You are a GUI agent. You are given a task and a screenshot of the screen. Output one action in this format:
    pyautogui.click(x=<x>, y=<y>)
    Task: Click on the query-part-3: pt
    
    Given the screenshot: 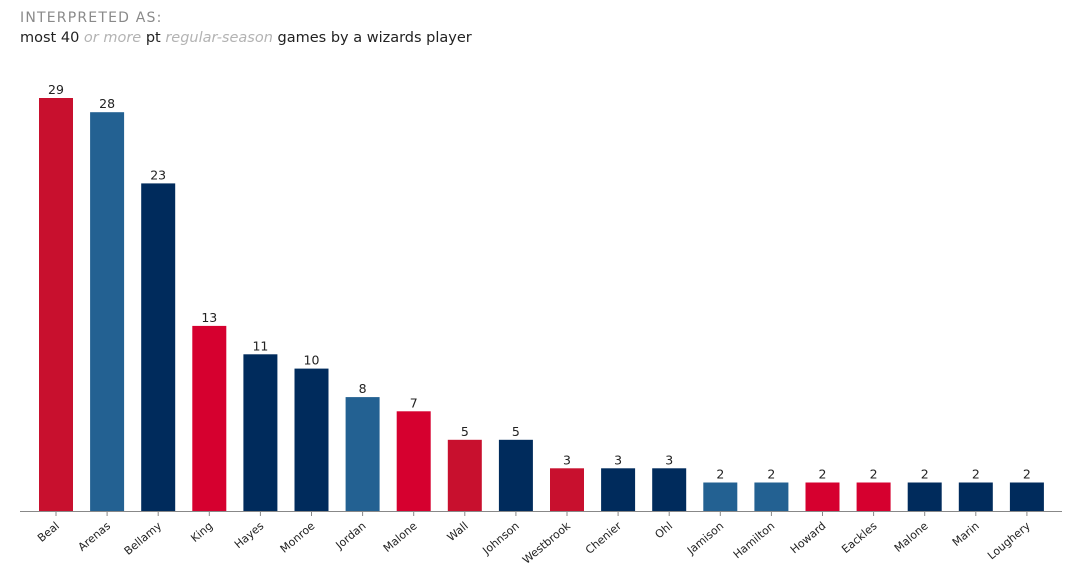 What is the action you would take?
    pyautogui.click(x=153, y=38)
    